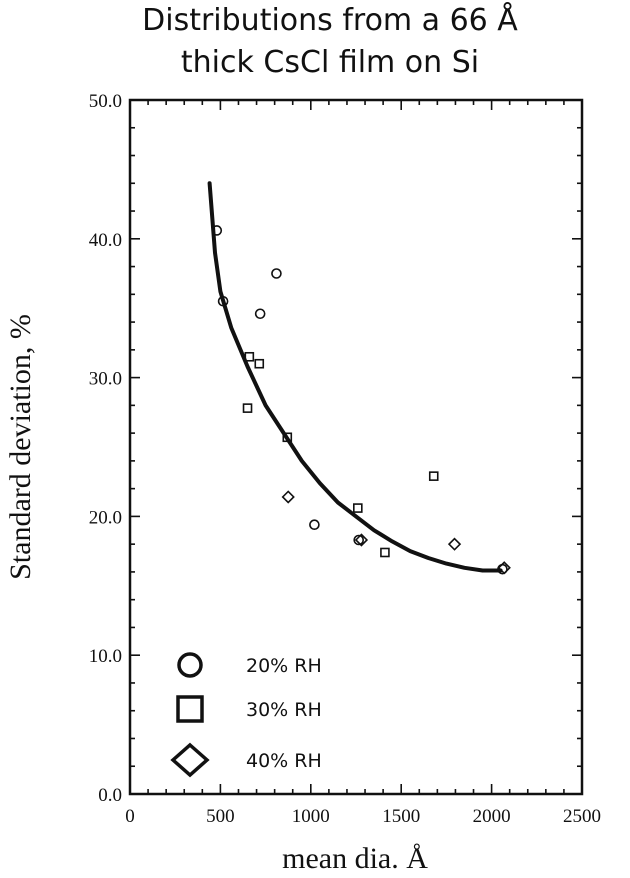  Describe the element at coordinates (355, 858) in the screenshot. I see `x-axis-label: mean dia. Å` at that location.